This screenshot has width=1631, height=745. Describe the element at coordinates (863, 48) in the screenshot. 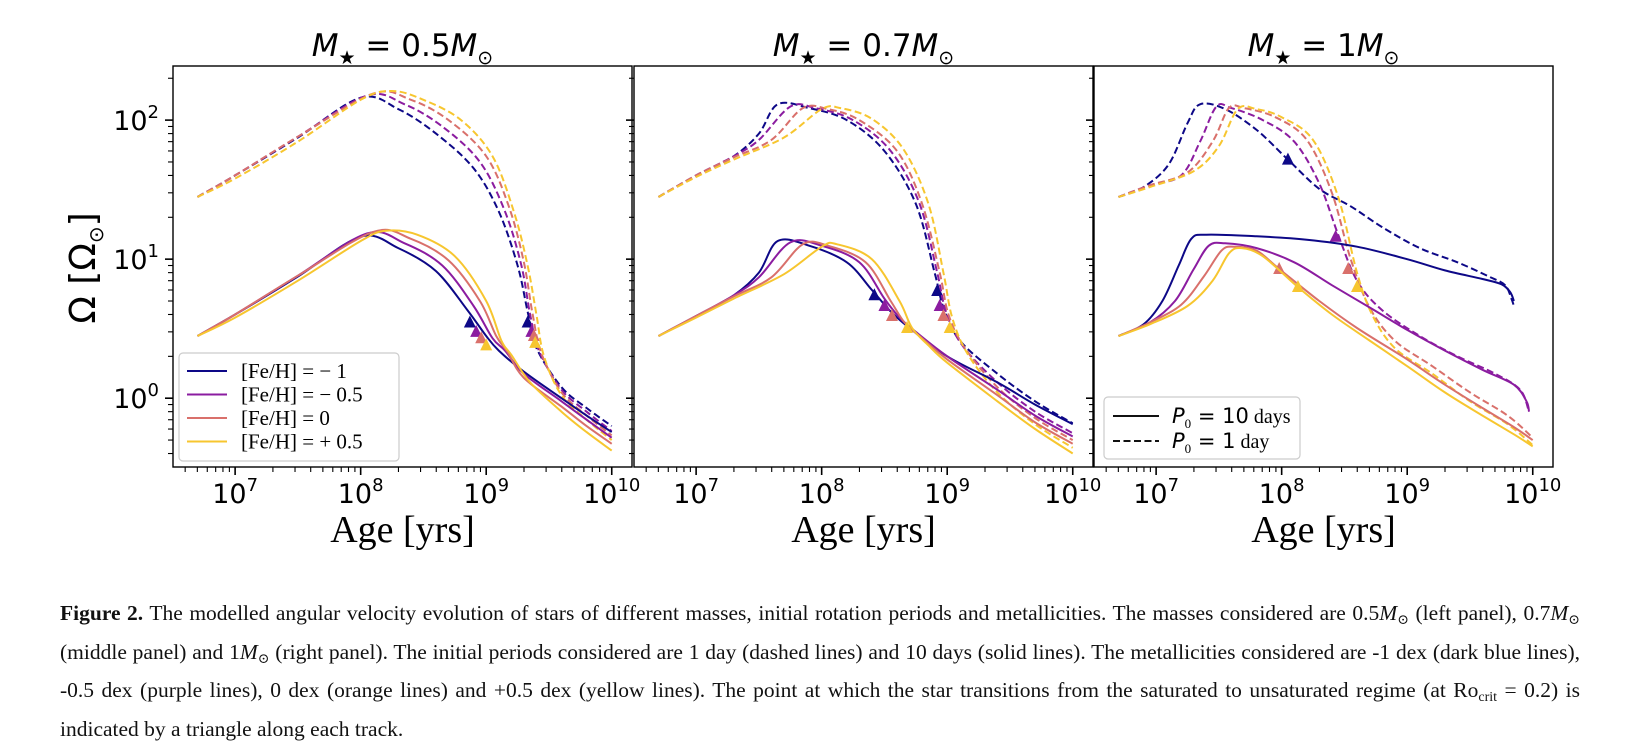

I see `panel-title: M★ = 0.7M⊙` at that location.